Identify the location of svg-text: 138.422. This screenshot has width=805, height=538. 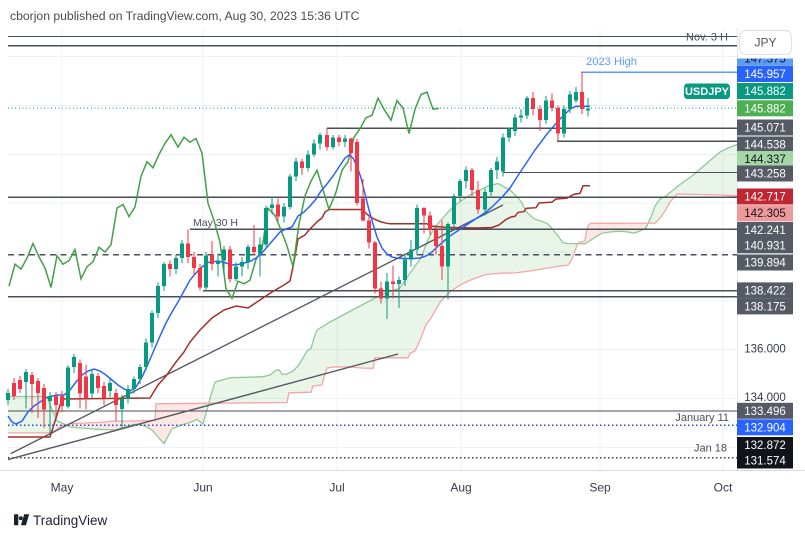
(765, 291).